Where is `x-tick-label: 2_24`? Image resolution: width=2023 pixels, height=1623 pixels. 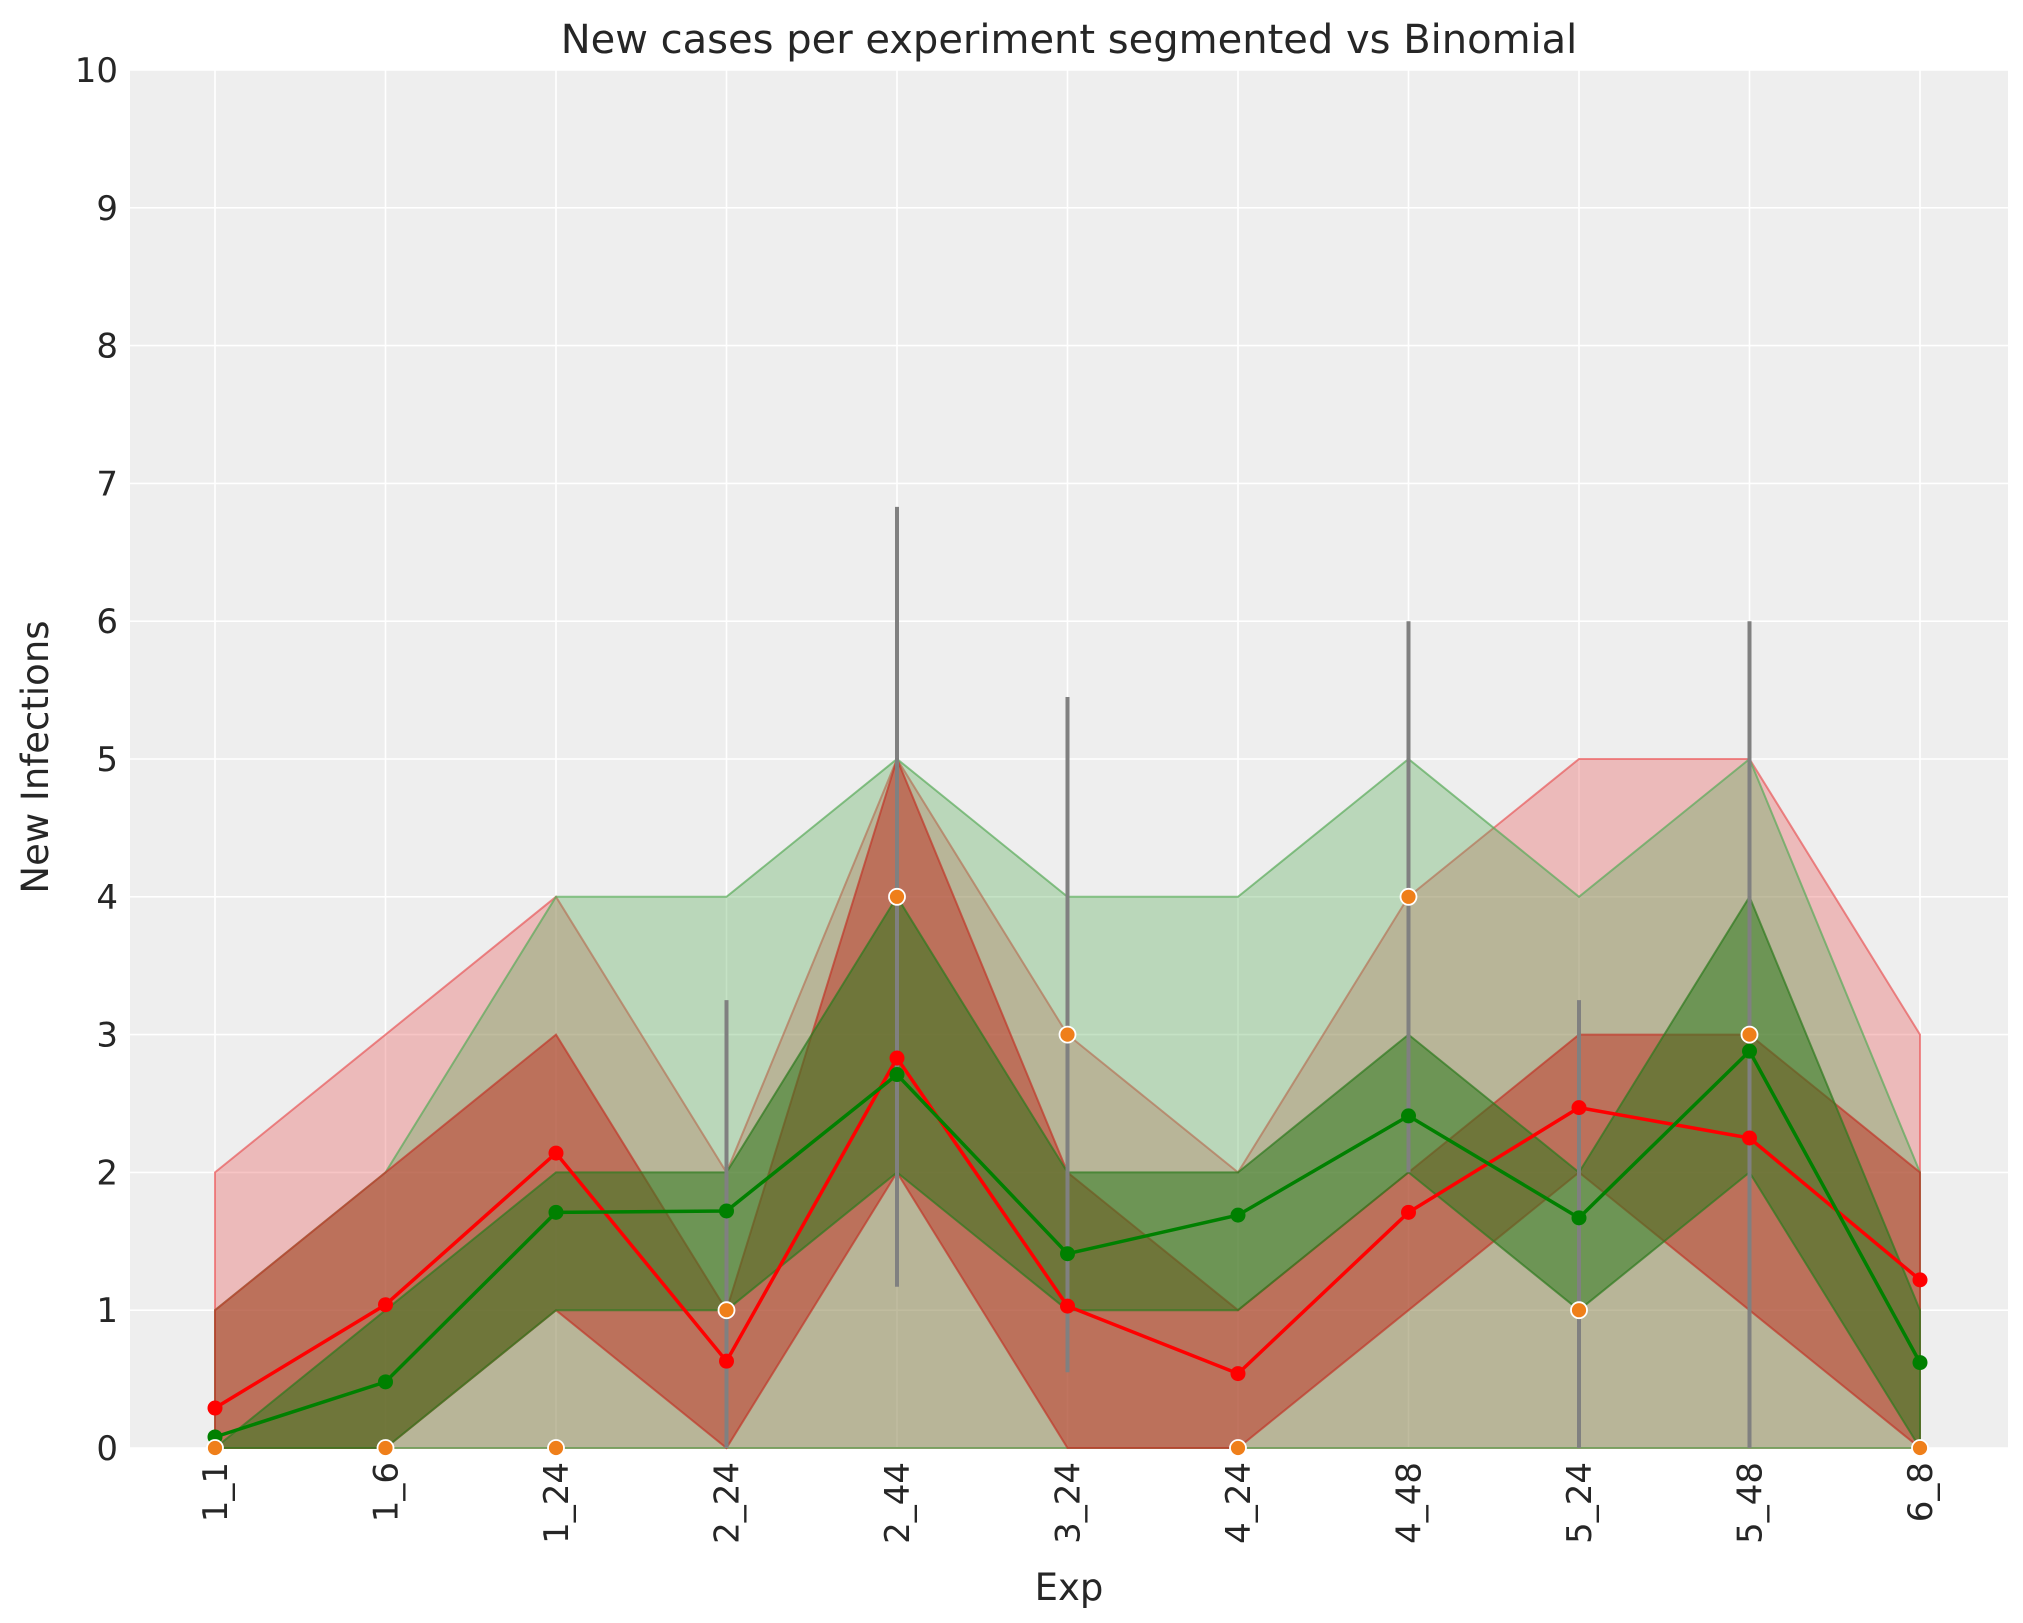
x-tick-label: 2_24 is located at coordinates (728, 1503).